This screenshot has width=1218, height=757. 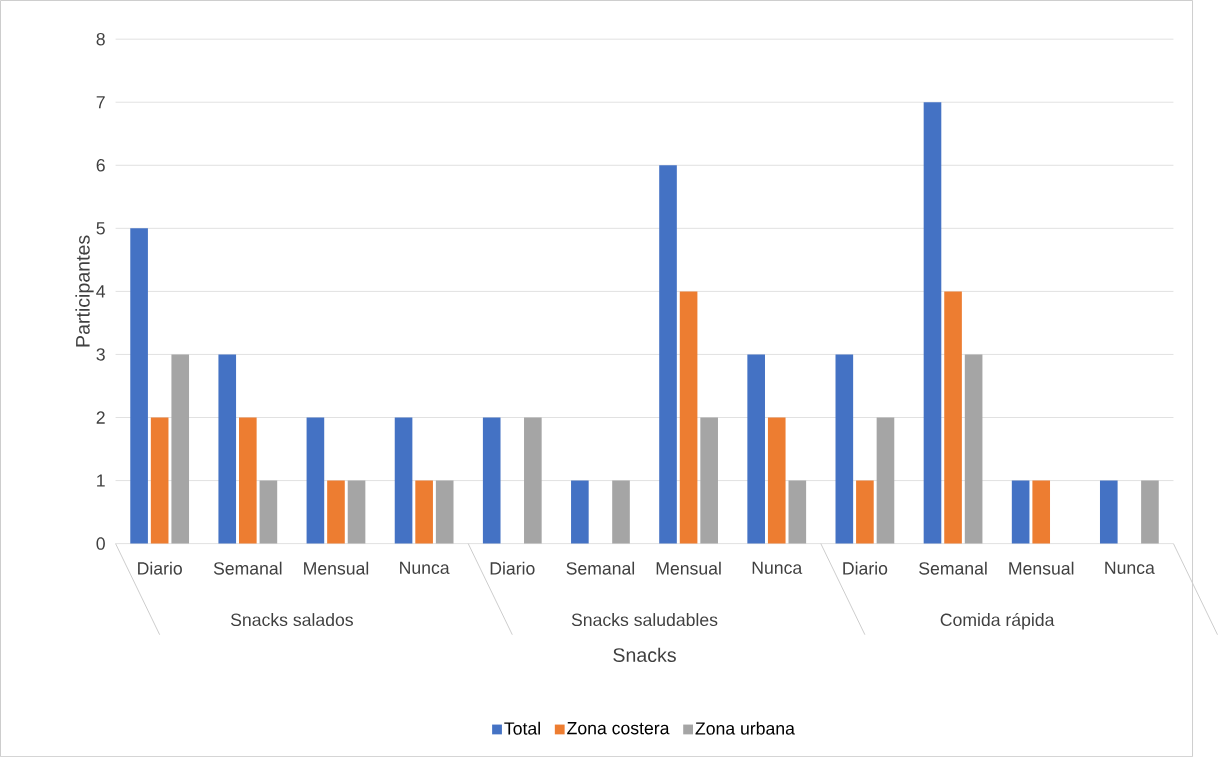 What do you see at coordinates (101, 480) in the screenshot?
I see `y-tick-label: 1` at bounding box center [101, 480].